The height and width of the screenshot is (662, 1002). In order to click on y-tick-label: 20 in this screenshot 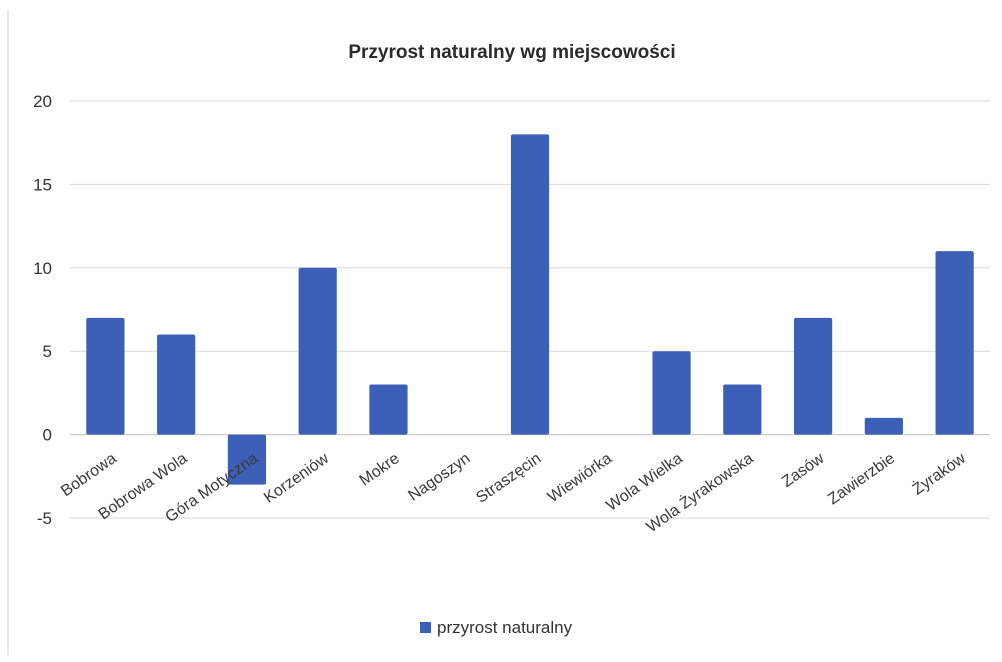, I will do `click(42, 101)`.